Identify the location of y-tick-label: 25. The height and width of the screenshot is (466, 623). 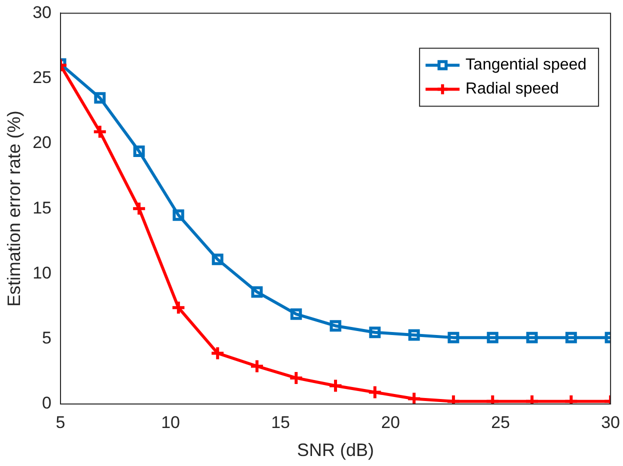
(42, 78).